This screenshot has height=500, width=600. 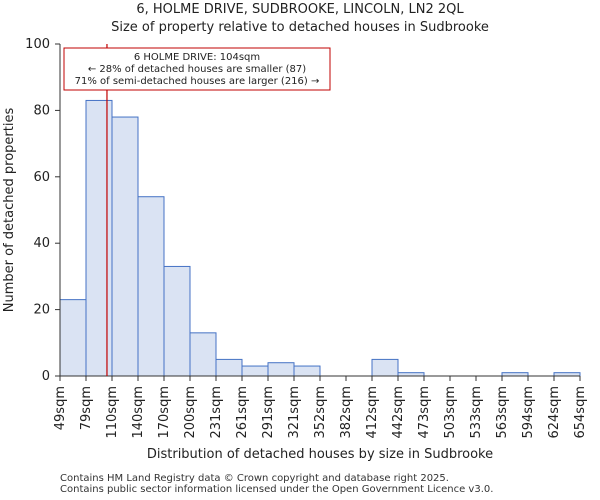 What do you see at coordinates (320, 412) in the screenshot?
I see `x-tick-label: 352sqm` at bounding box center [320, 412].